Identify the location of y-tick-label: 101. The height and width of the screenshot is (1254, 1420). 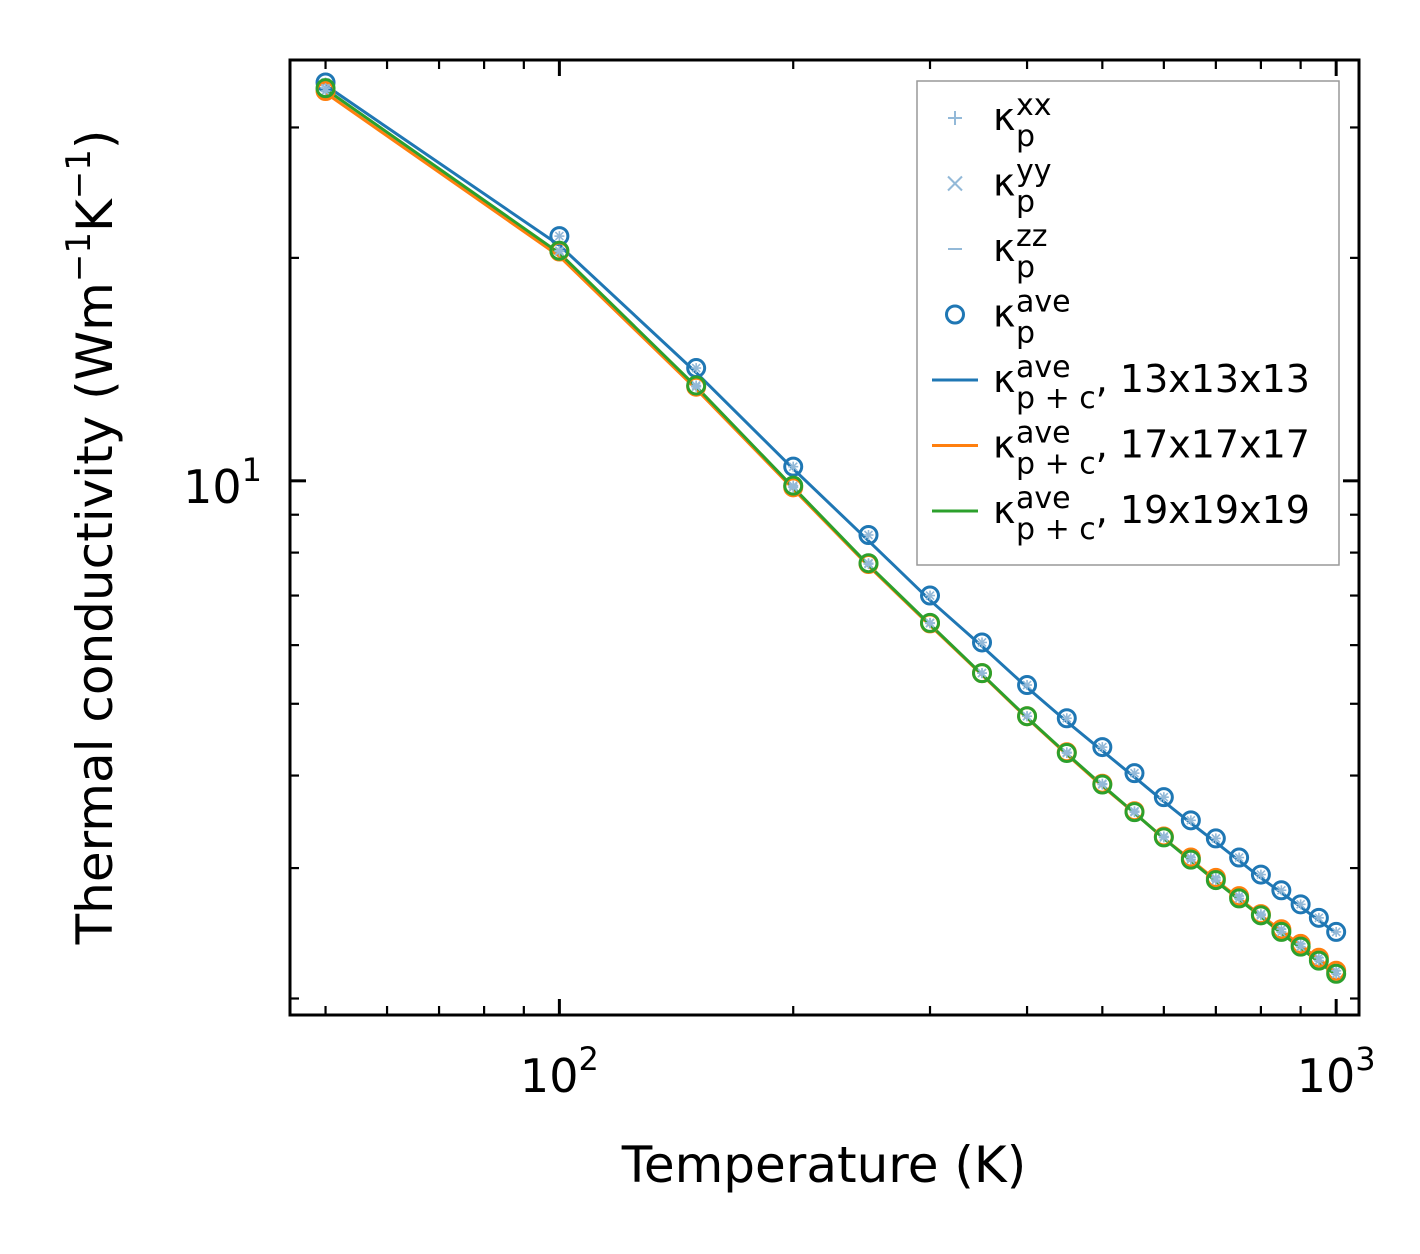
(222, 482).